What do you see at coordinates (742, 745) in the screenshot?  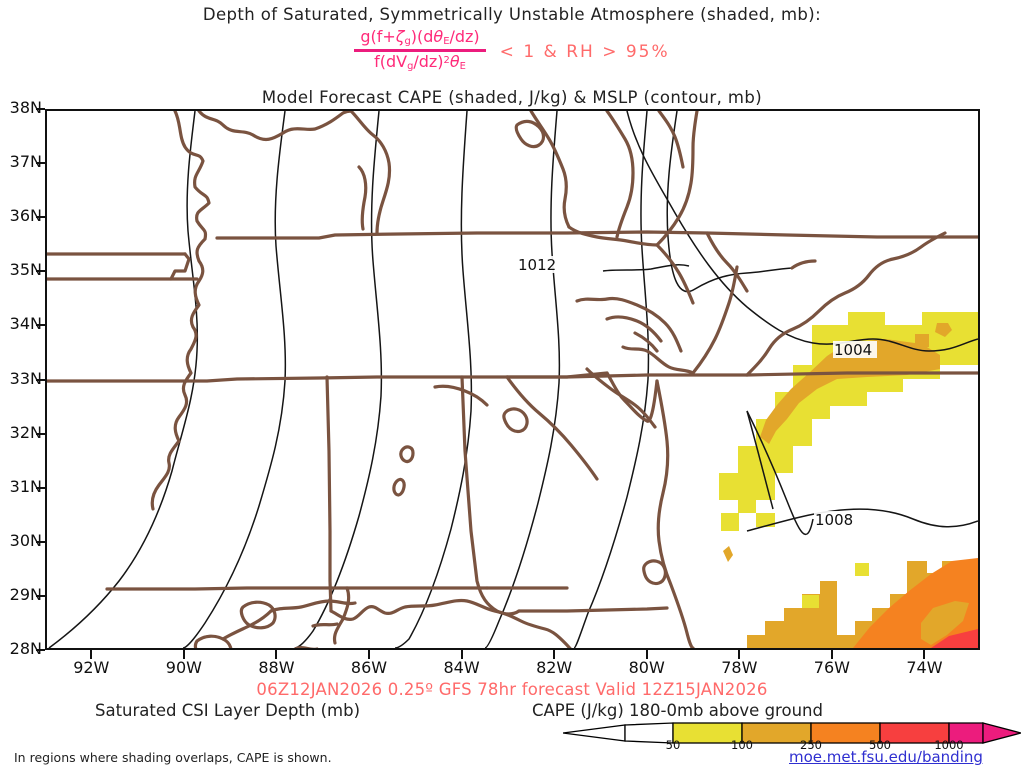 I see `colorbar-tick-label: 100` at bounding box center [742, 745].